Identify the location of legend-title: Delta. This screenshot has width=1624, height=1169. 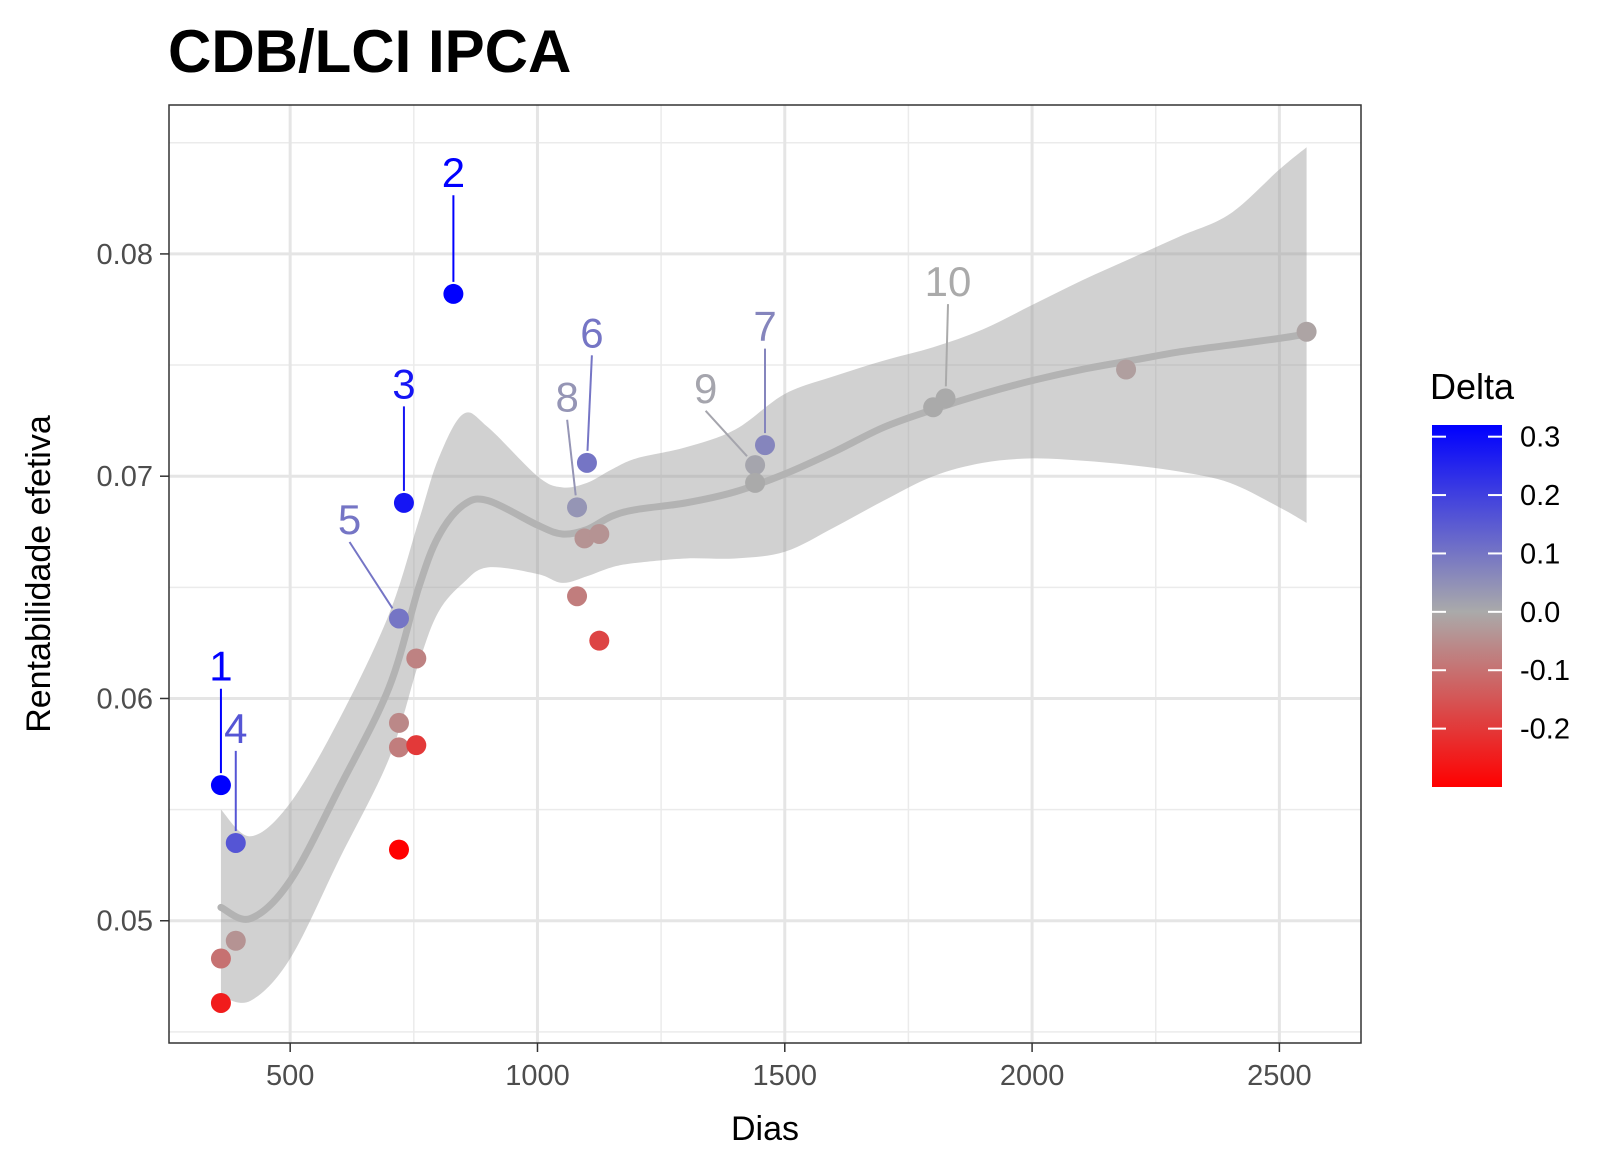
(1472, 386).